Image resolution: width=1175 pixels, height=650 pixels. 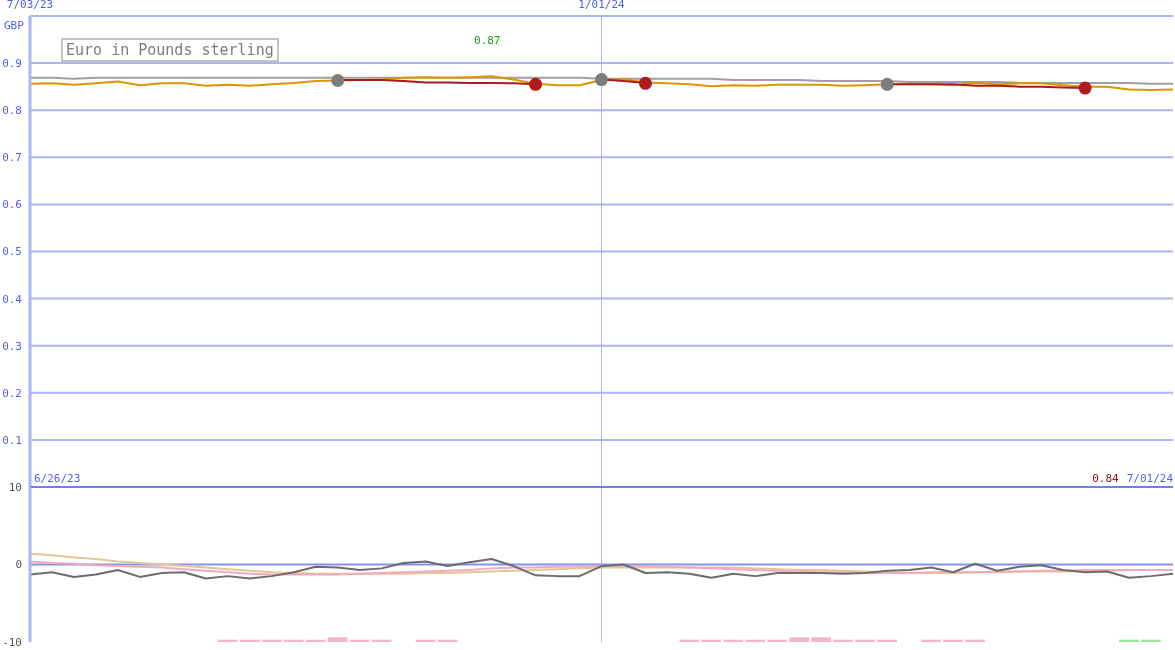 I want to click on x-tick-label: 7/03/23, so click(x=30, y=5).